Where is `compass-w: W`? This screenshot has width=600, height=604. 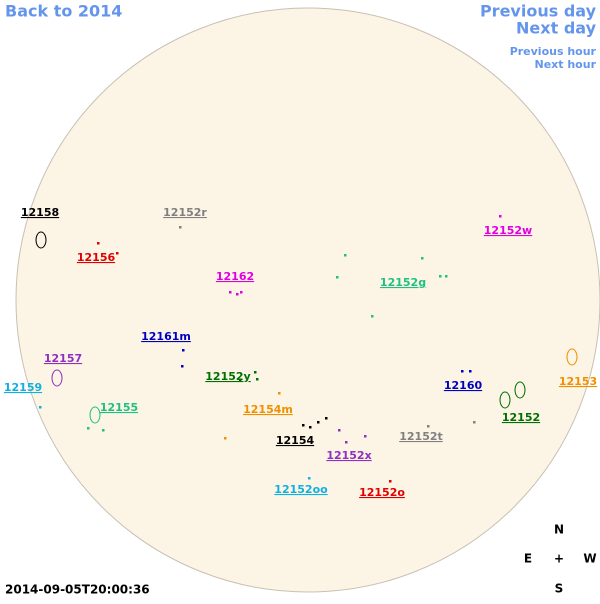
compass-w: W is located at coordinates (589, 559).